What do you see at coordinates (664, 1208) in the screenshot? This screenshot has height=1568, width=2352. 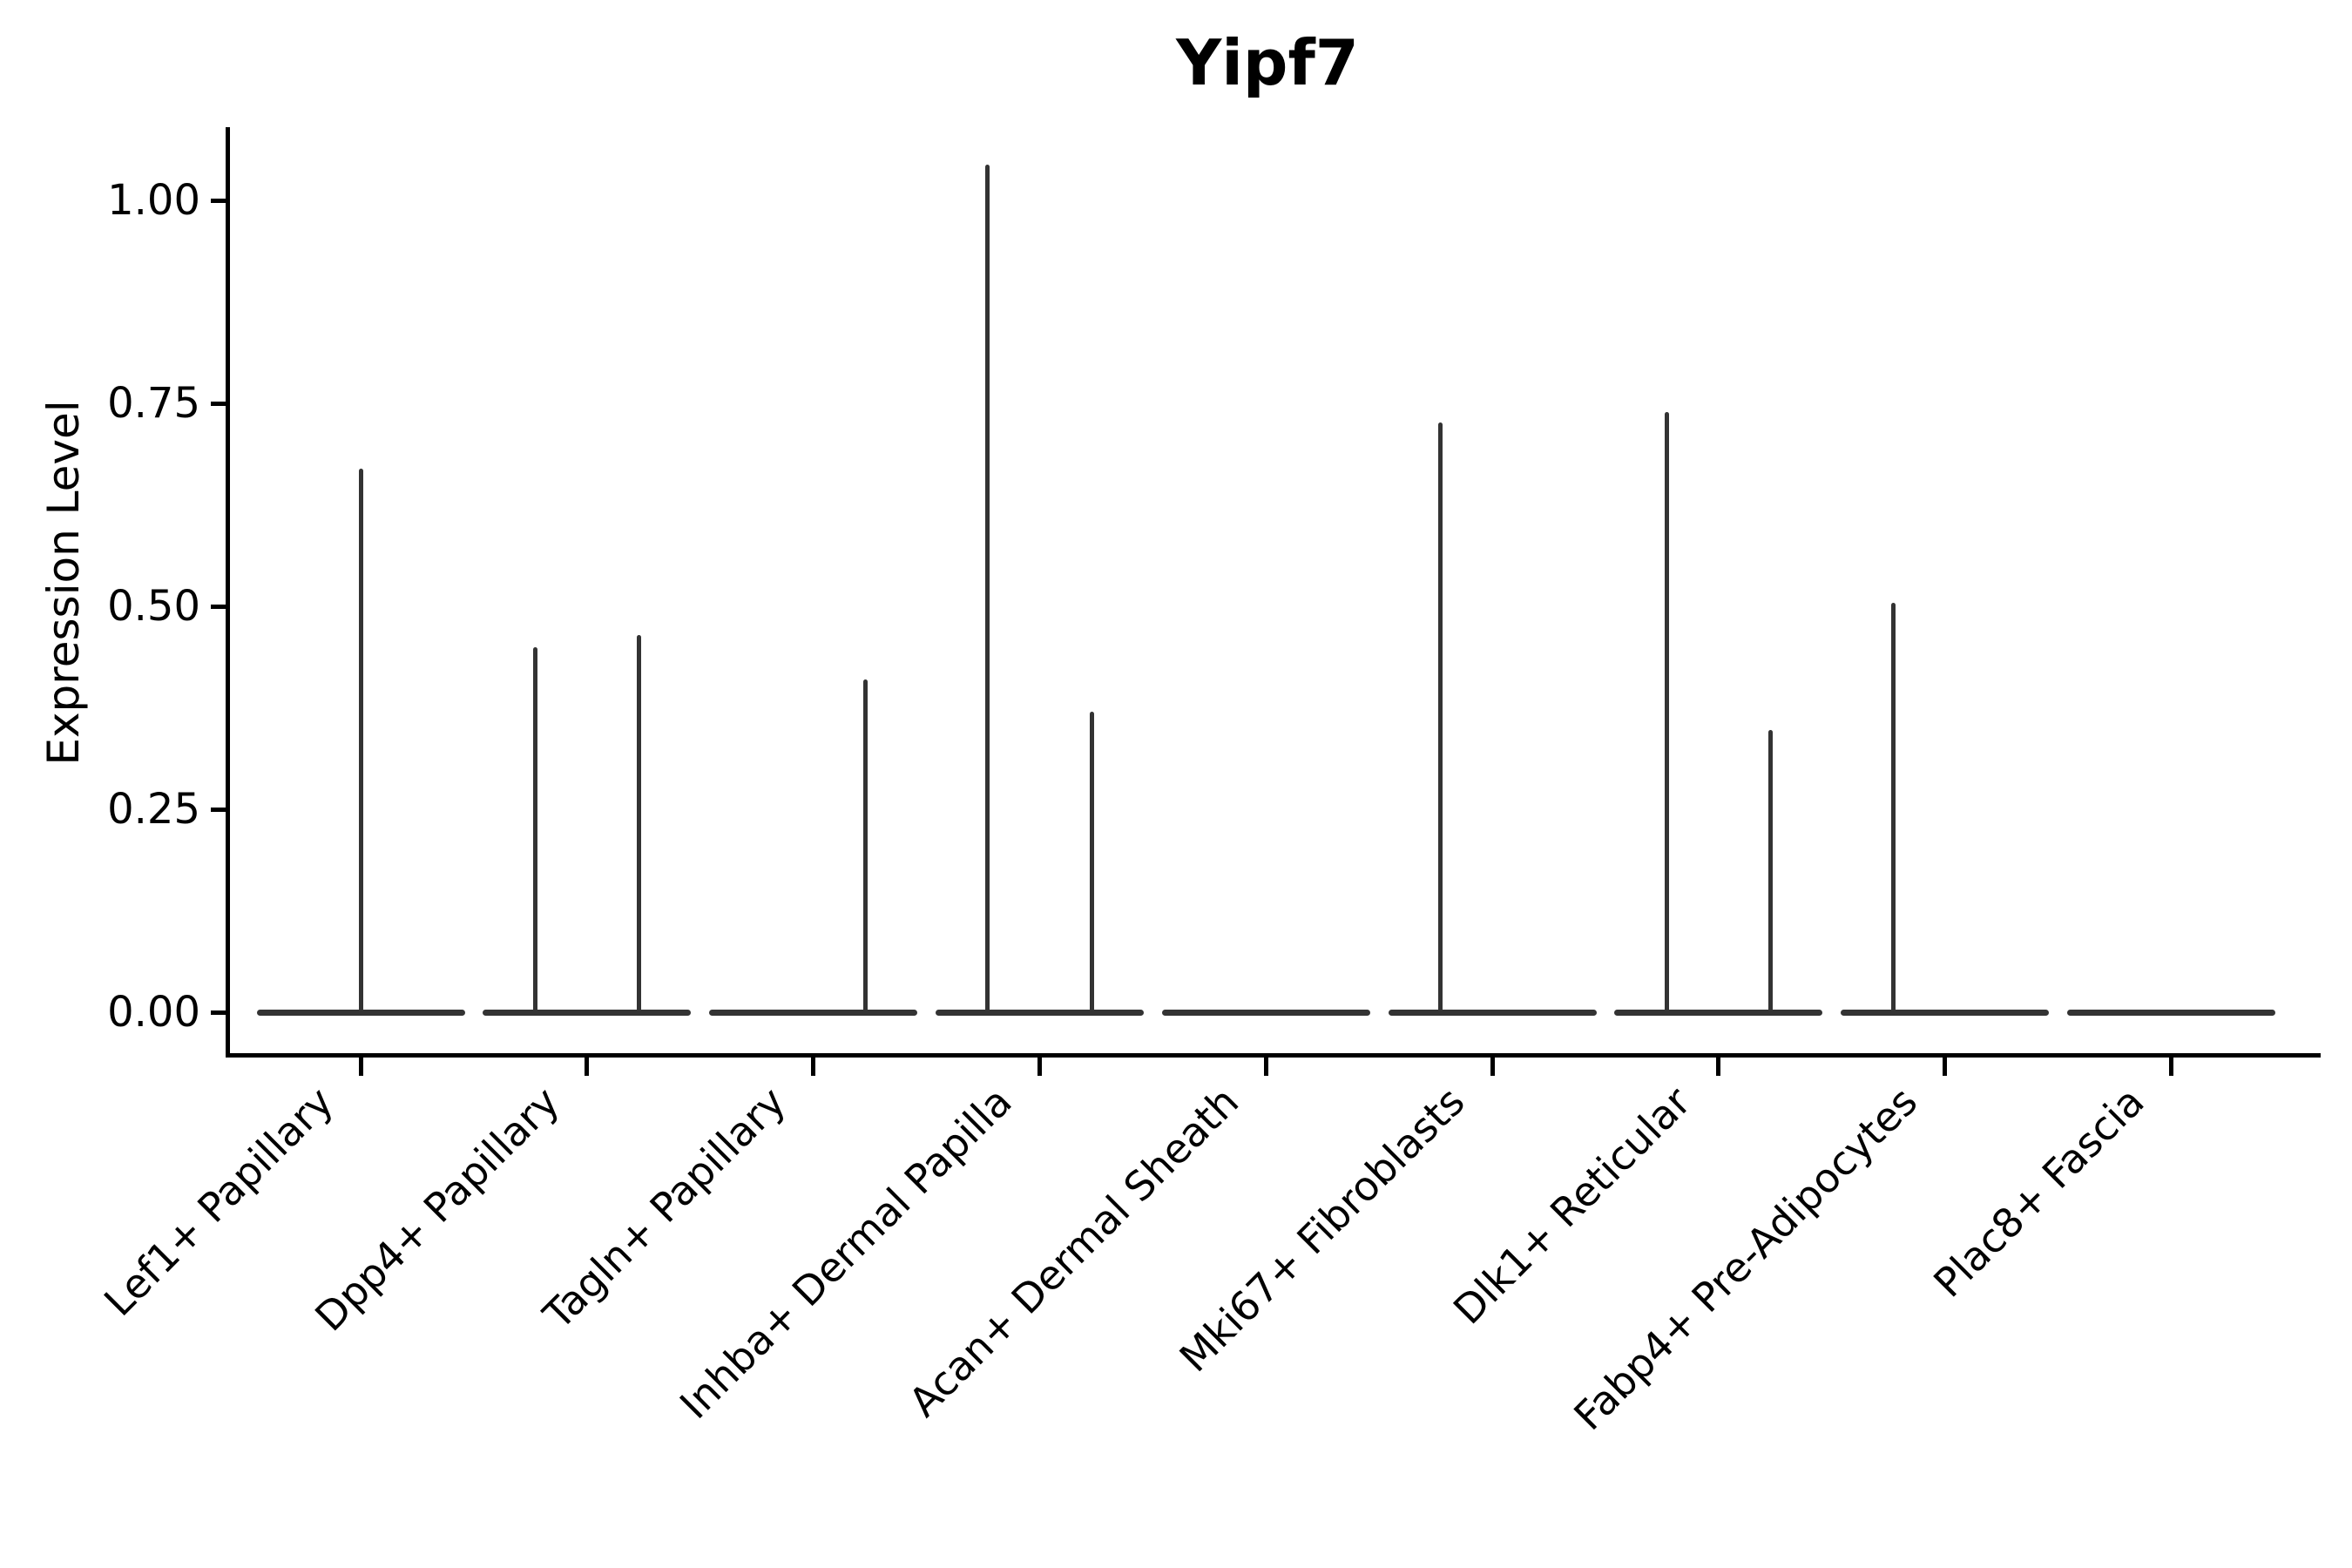 I see `x-tick-label: Tagln+ Papillary` at bounding box center [664, 1208].